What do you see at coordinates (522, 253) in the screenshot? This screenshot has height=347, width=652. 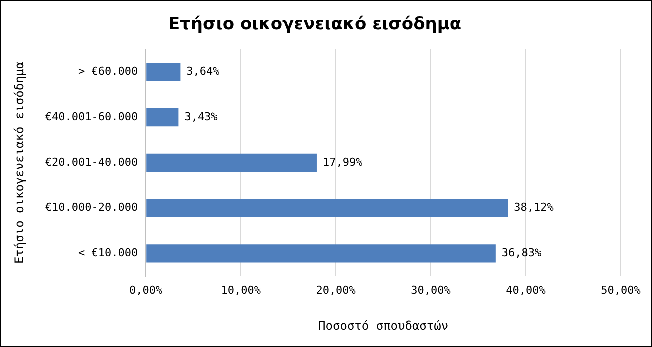 I see `data-label: 36,83%` at bounding box center [522, 253].